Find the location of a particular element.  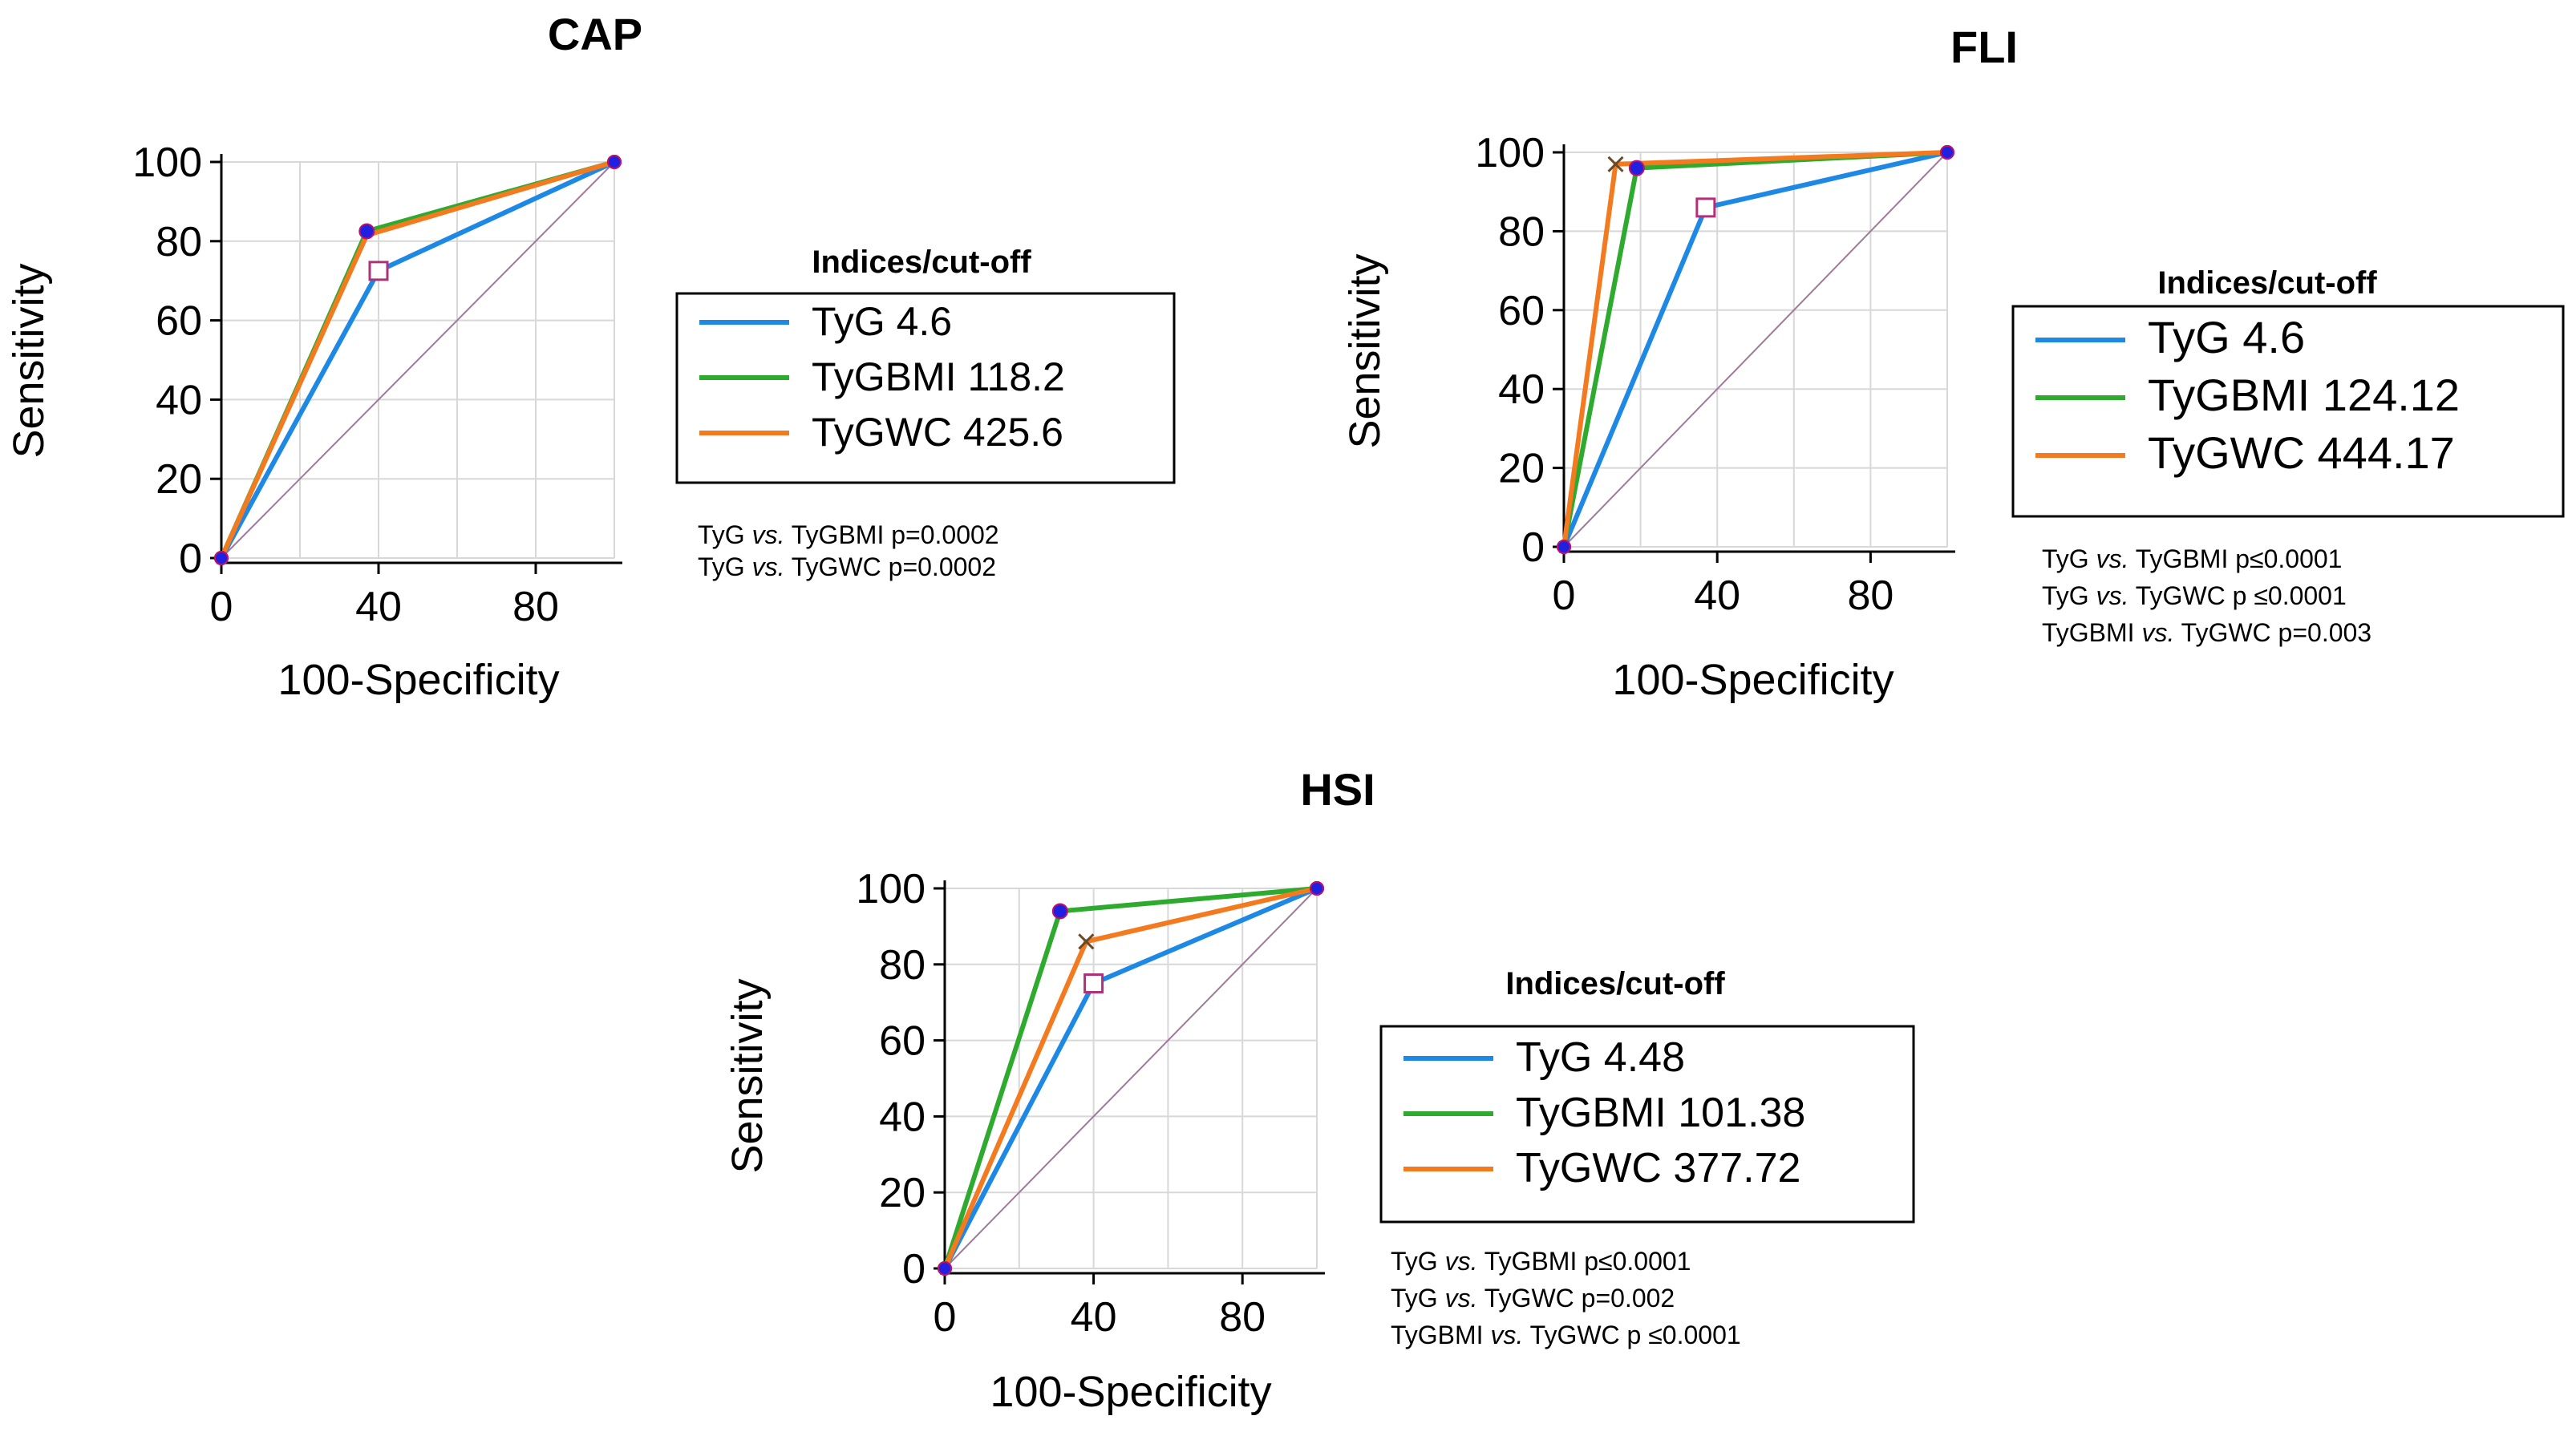

comparison-b: TyGWC p=0.0002 is located at coordinates (894, 566).